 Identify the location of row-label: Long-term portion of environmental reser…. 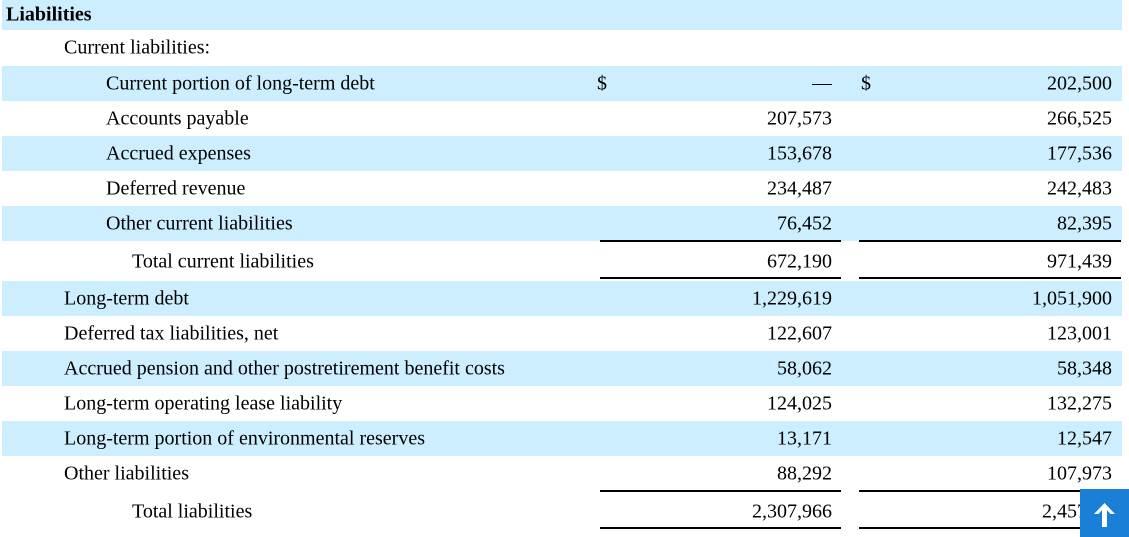
(244, 438).